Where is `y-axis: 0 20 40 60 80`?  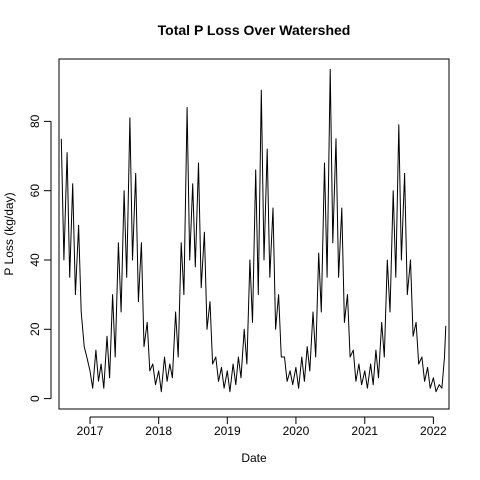 y-axis: 0 20 40 60 80 is located at coordinates (40, 258).